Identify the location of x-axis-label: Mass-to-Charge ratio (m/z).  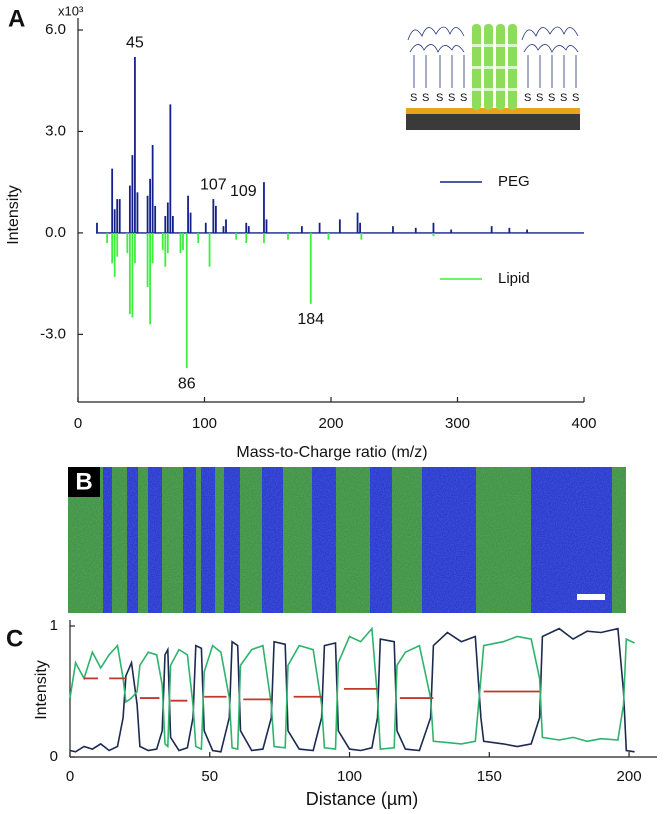
(331, 452).